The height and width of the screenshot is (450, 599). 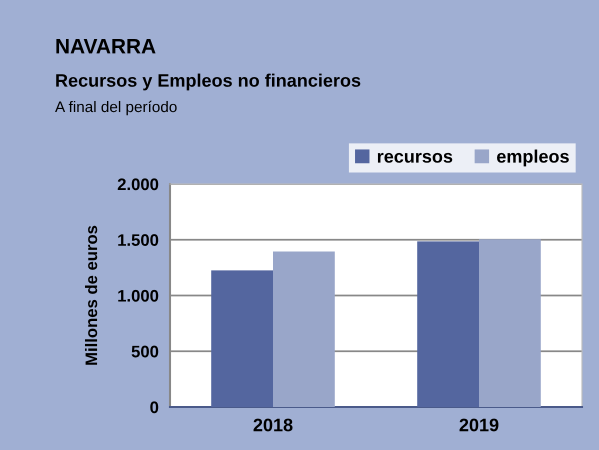 What do you see at coordinates (138, 184) in the screenshot?
I see `y-tick-label: 2.000` at bounding box center [138, 184].